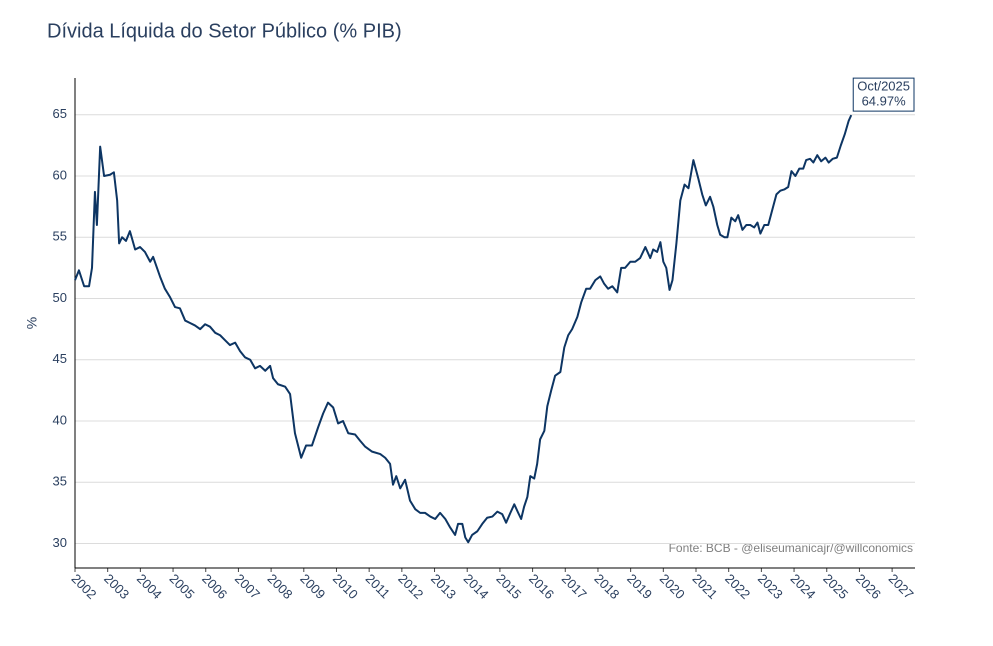  Describe the element at coordinates (574, 586) in the screenshot. I see `x-tick-label: 2017` at that location.